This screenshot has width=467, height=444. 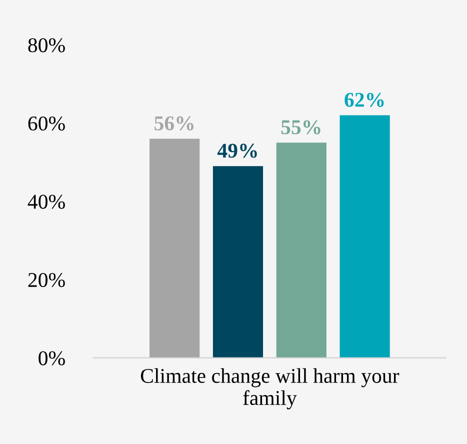 What do you see at coordinates (46, 123) in the screenshot?
I see `y-tick-label: 60%` at bounding box center [46, 123].